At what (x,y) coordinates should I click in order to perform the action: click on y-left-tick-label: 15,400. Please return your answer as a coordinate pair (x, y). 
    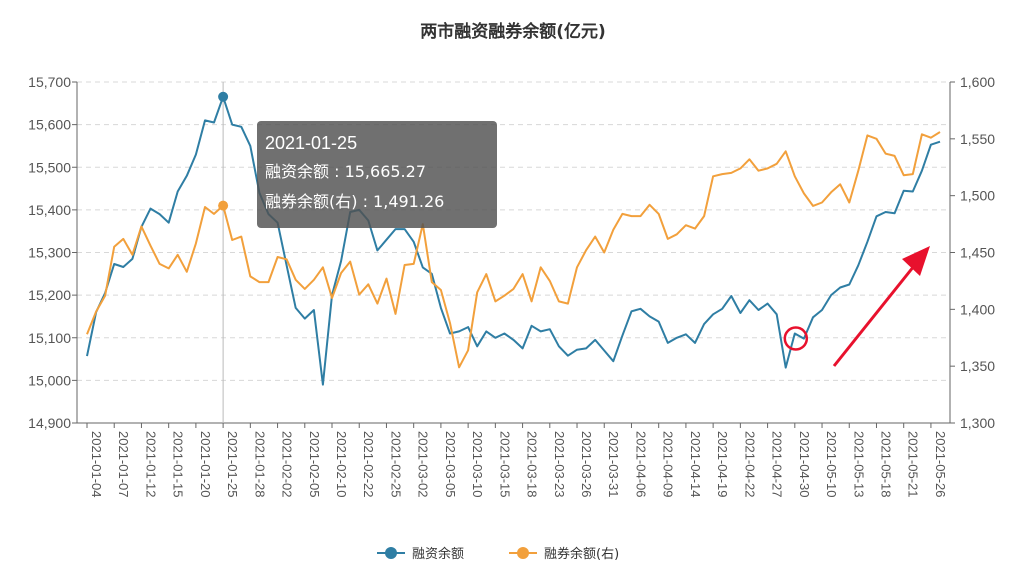
    Looking at the image, I should click on (49, 210).